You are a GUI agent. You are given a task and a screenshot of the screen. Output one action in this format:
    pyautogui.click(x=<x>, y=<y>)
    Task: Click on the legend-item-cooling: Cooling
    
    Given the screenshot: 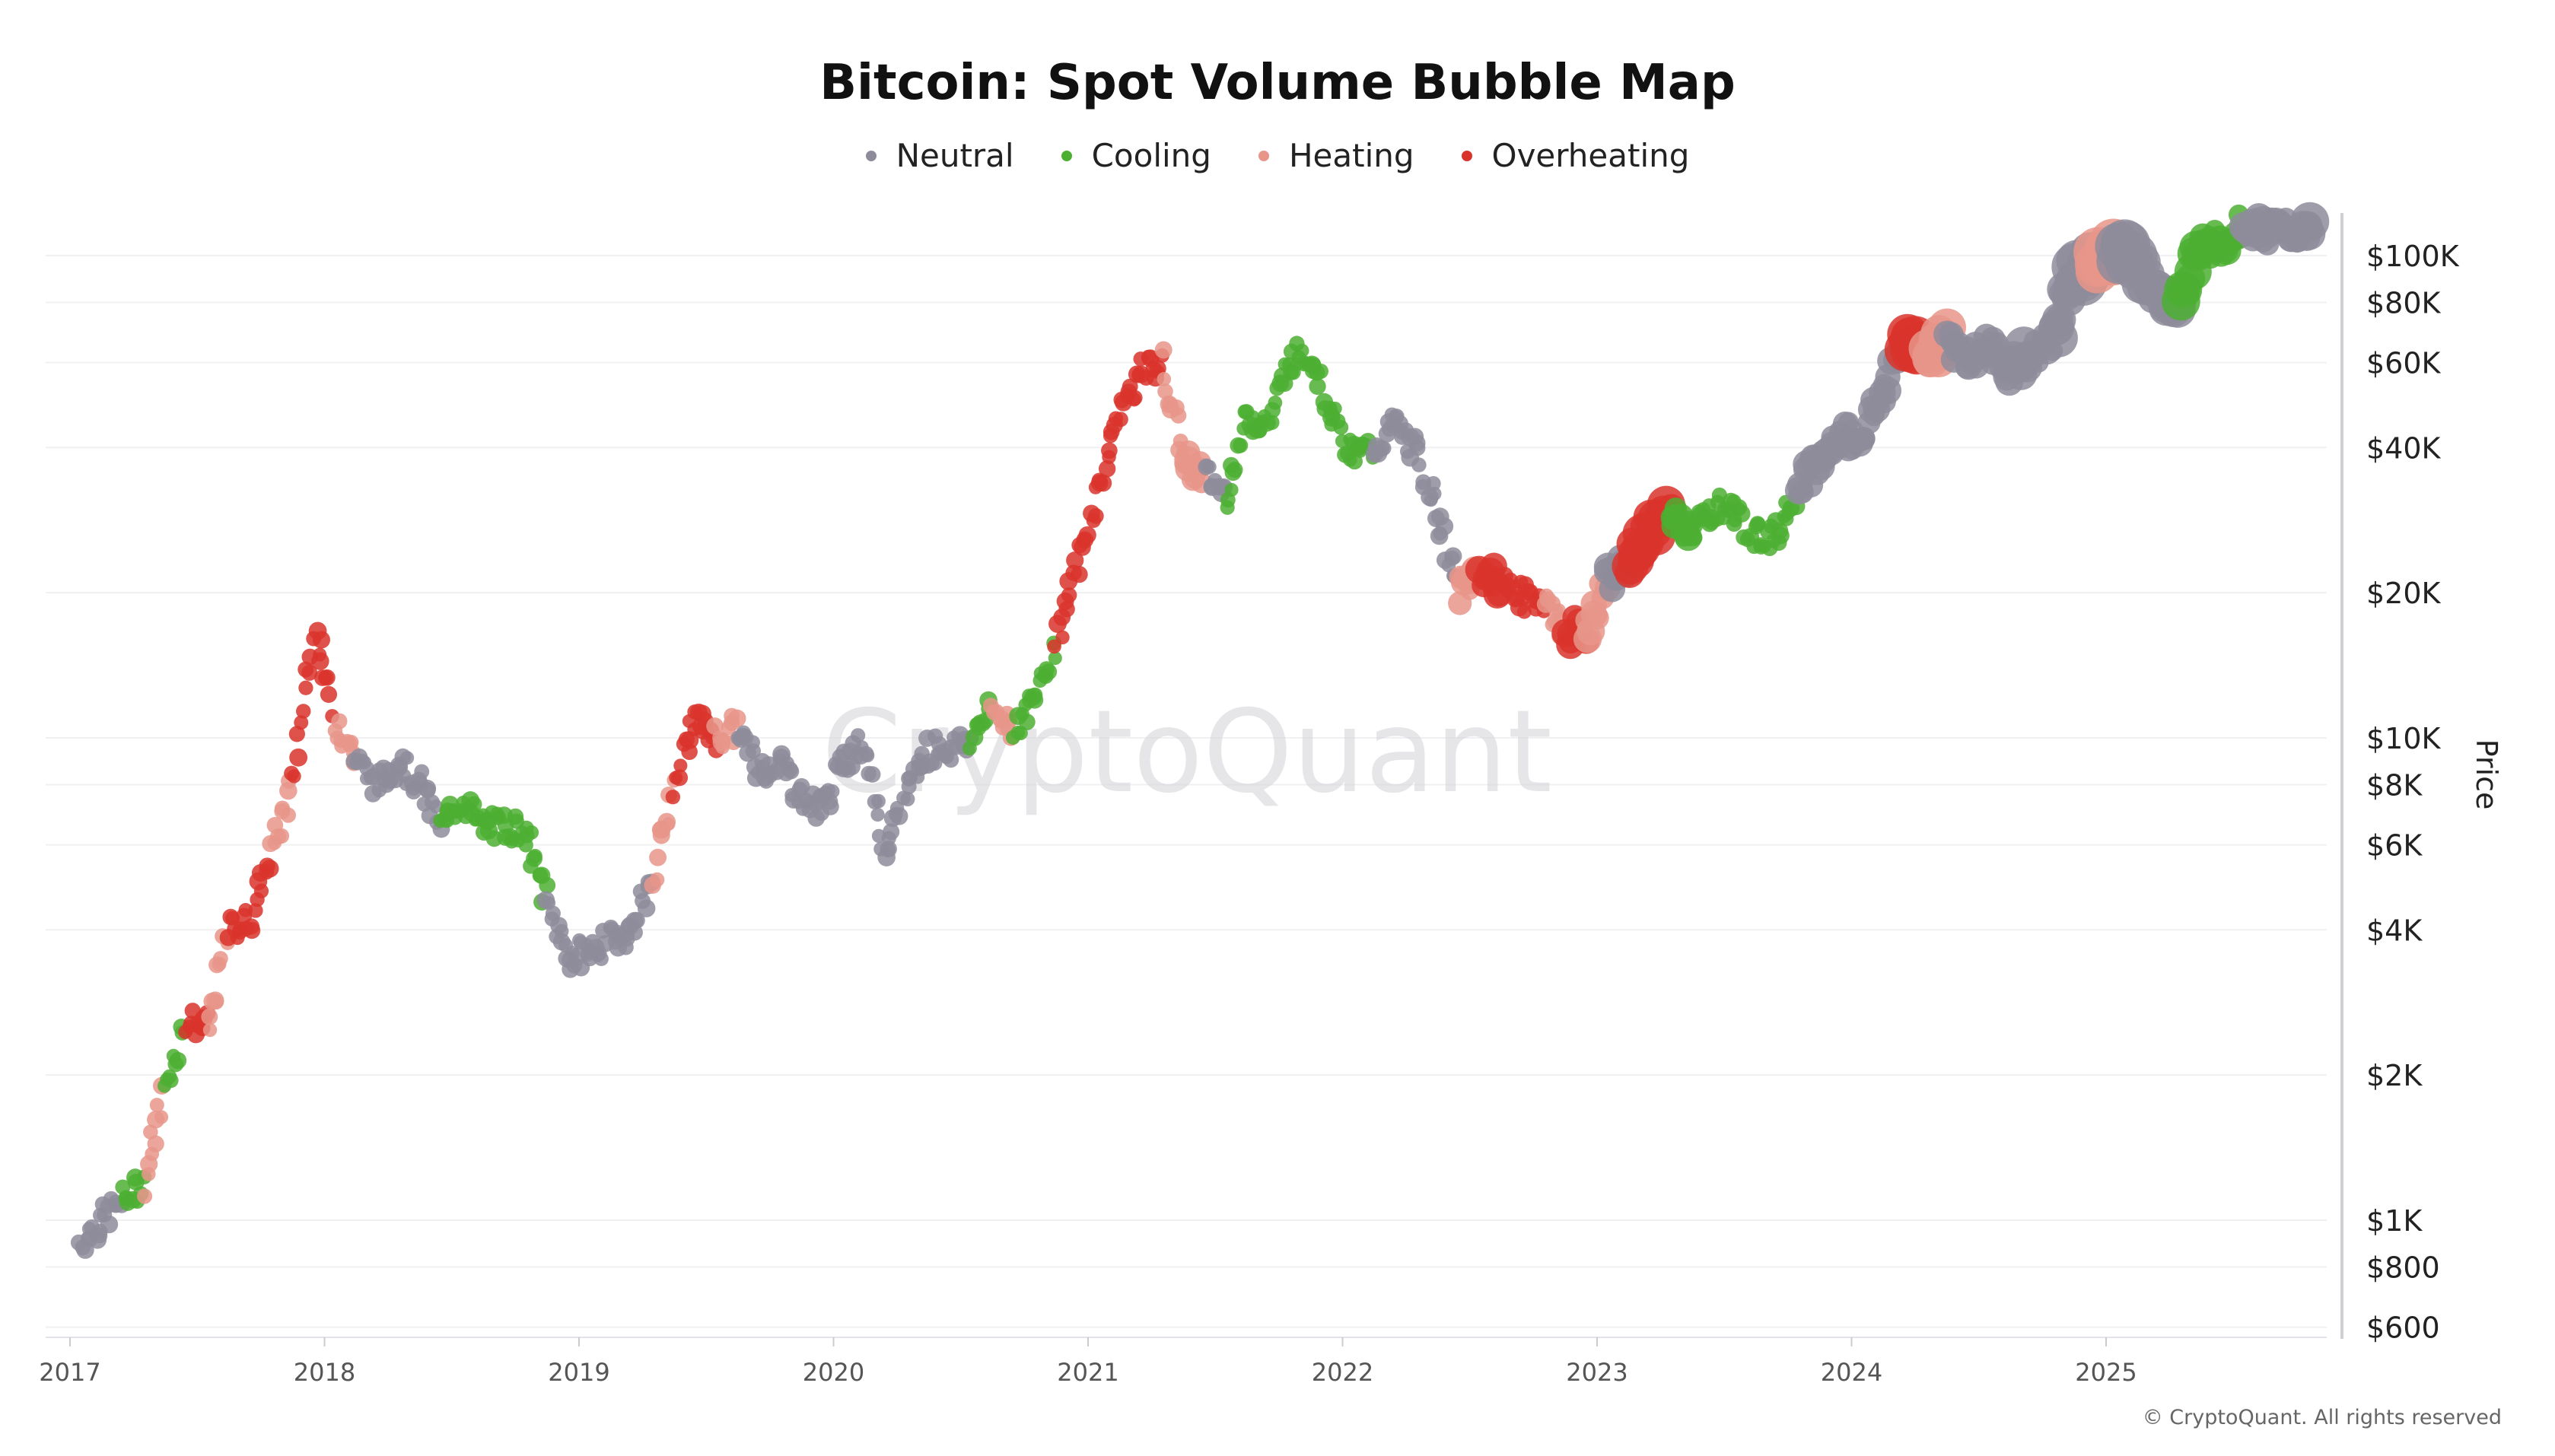 What is the action you would take?
    pyautogui.click(x=1136, y=155)
    